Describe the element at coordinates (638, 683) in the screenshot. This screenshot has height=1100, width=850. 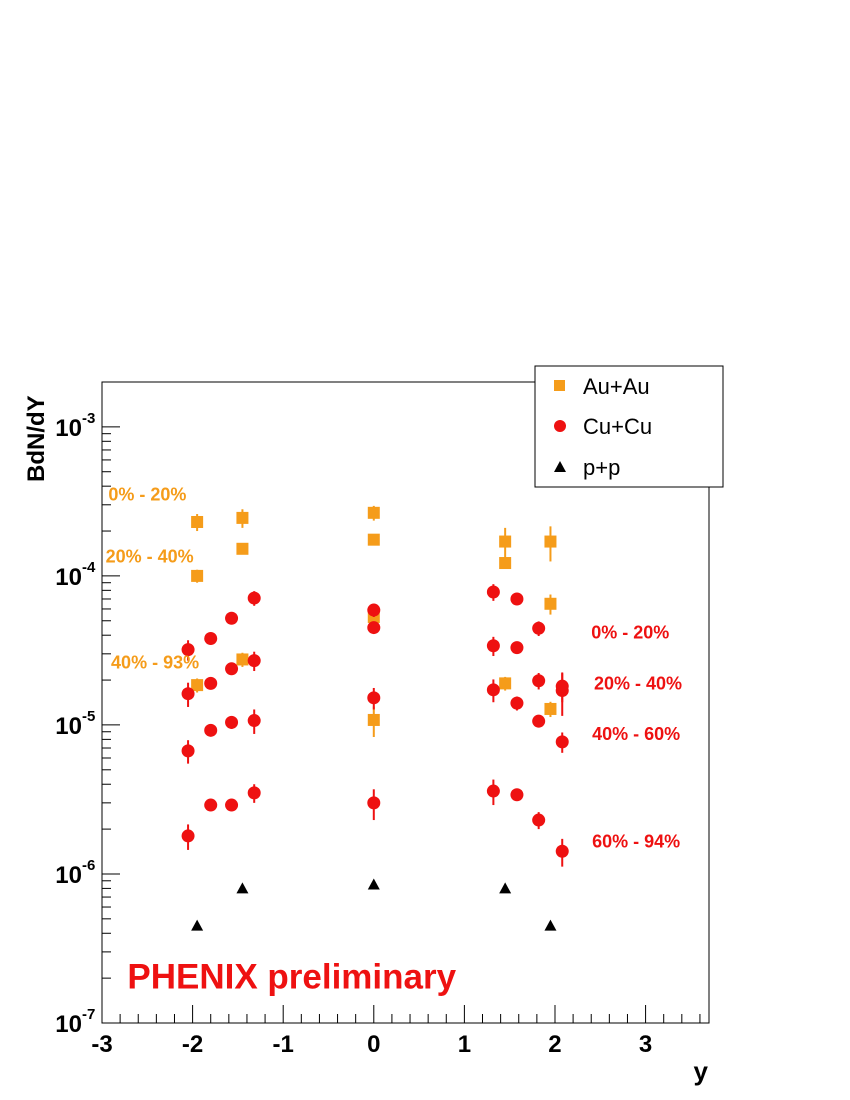
I see `cucu-centrality-label: 20% - 40%` at that location.